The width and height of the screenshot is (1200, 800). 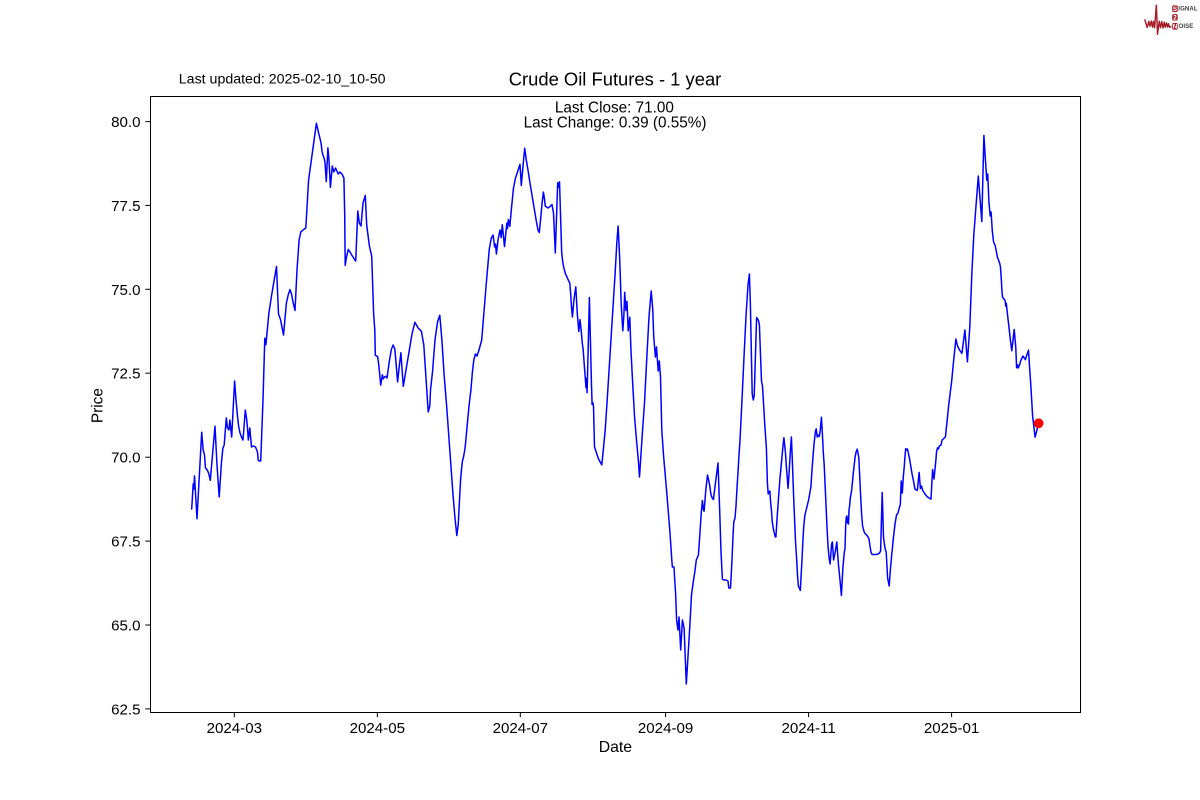 What do you see at coordinates (125, 206) in the screenshot?
I see `svg-text: 77.5` at bounding box center [125, 206].